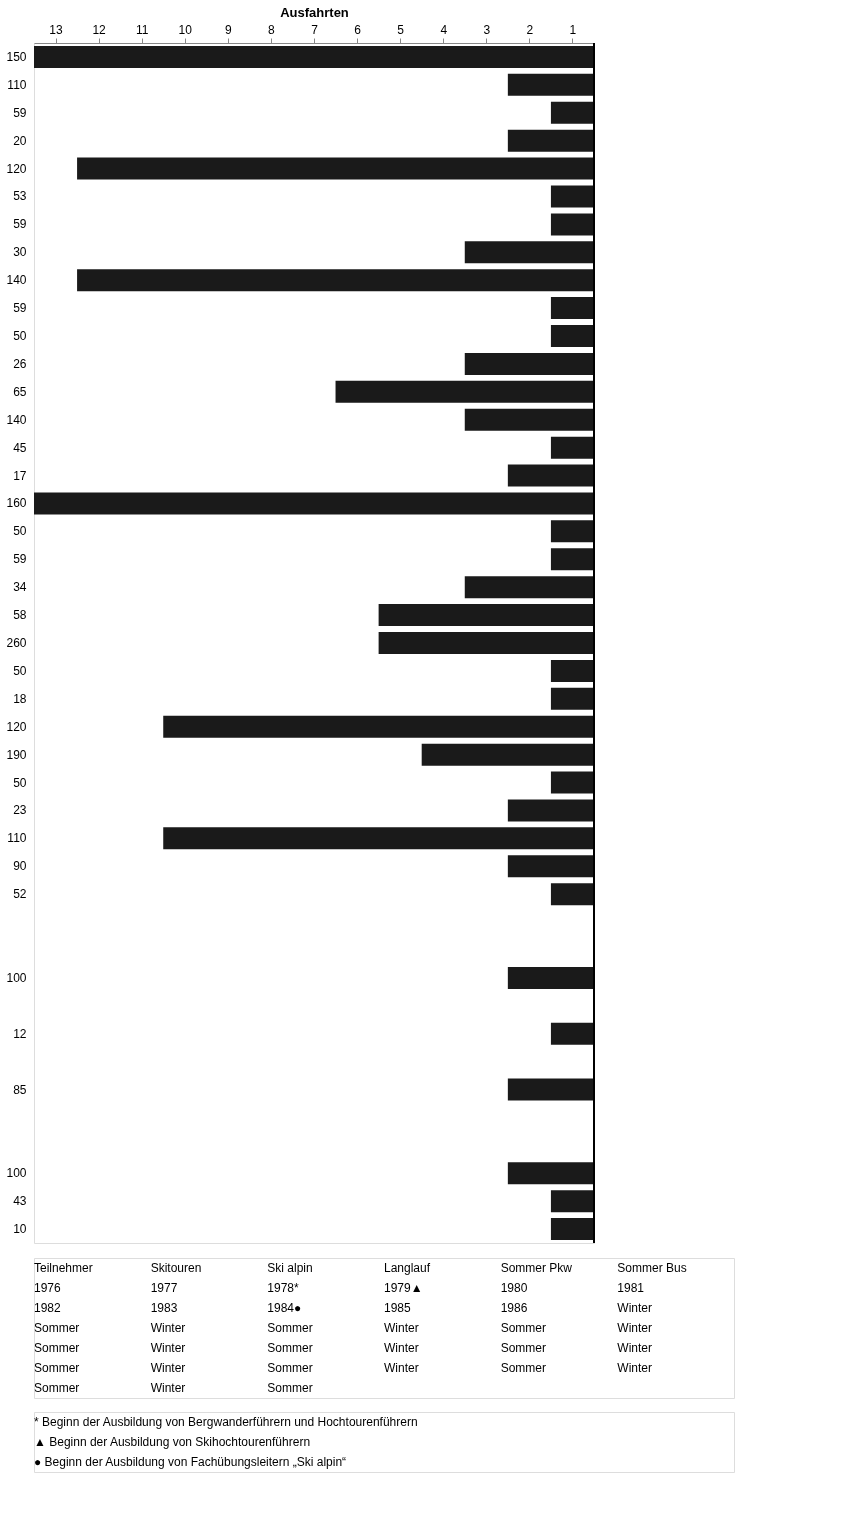  I want to click on x-tick-label: 12, so click(99, 29).